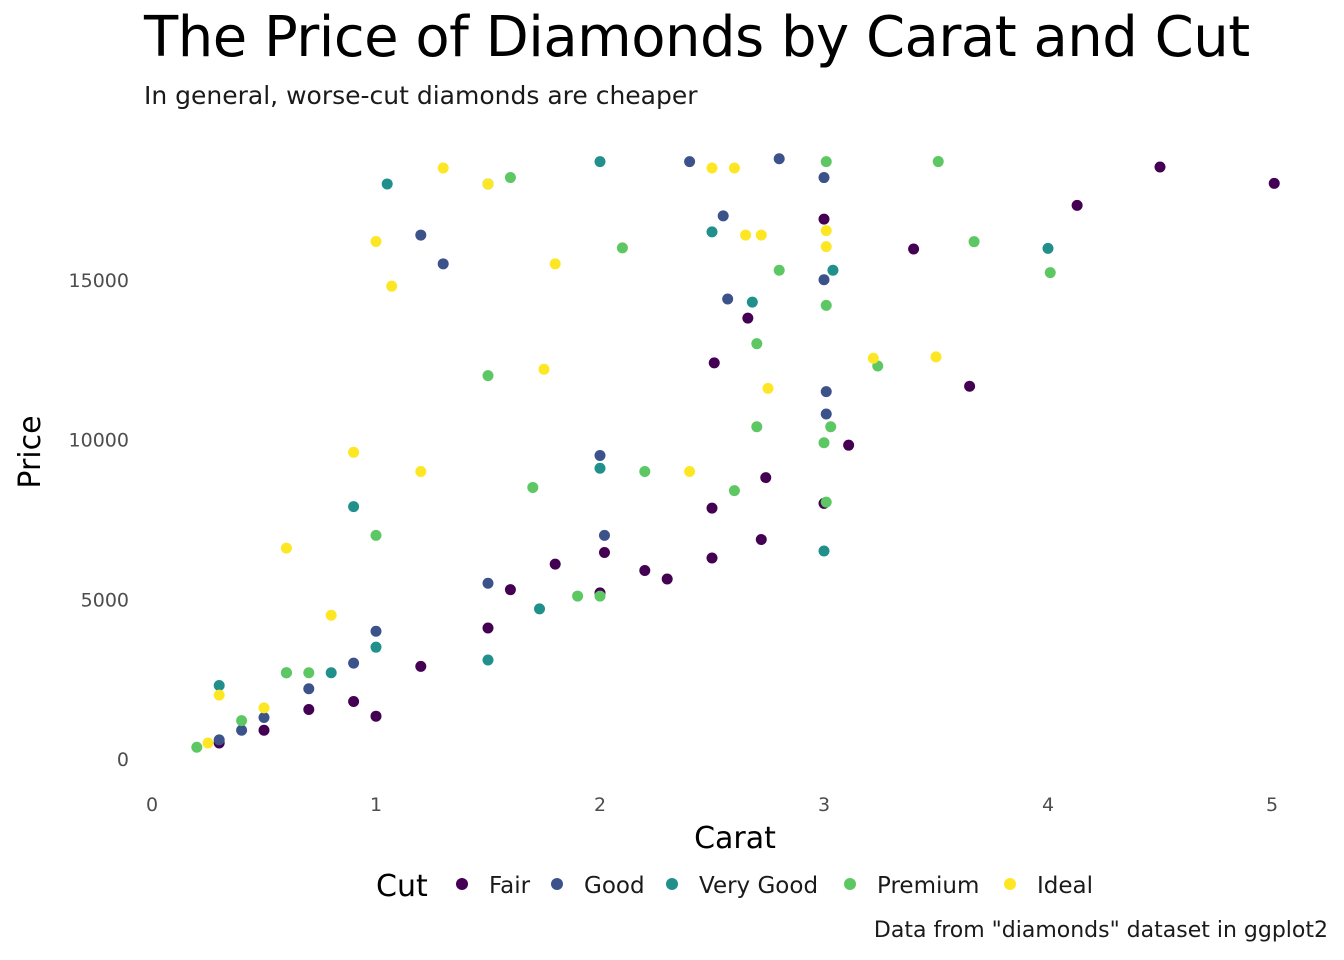 This screenshot has width=1344, height=960. Describe the element at coordinates (600, 805) in the screenshot. I see `x-tick-label: 2` at that location.